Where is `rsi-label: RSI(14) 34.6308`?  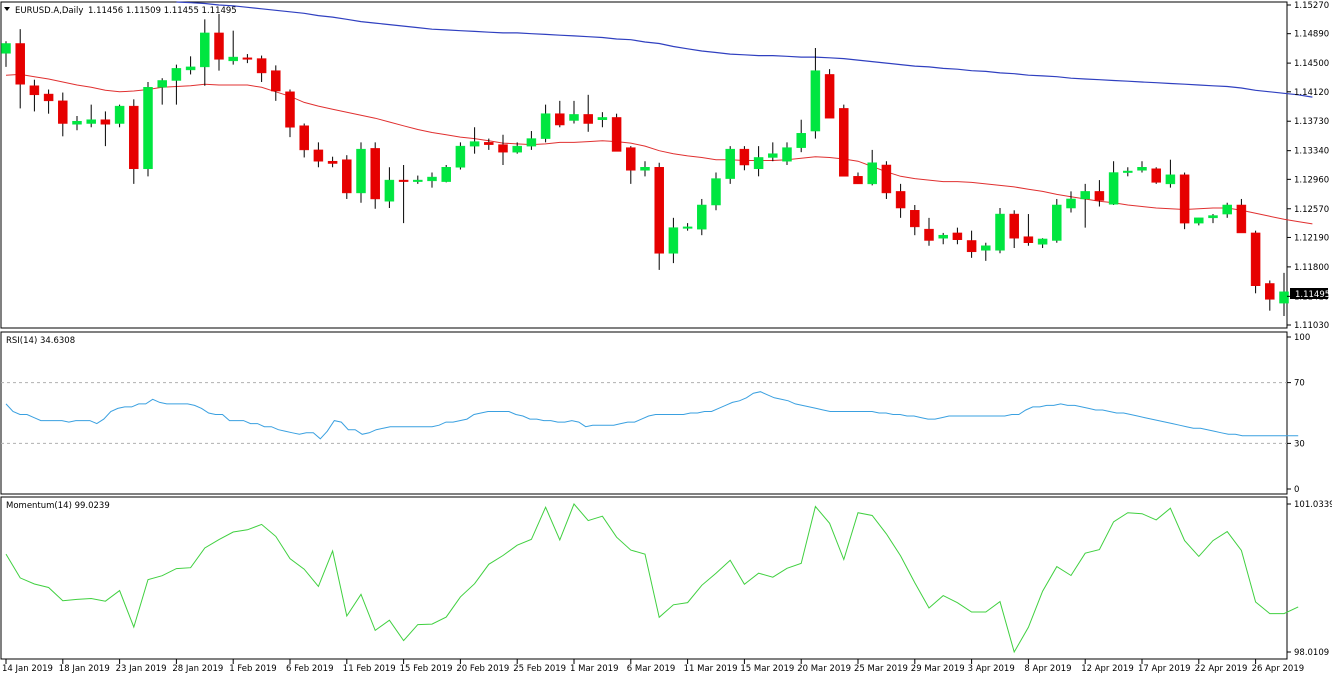
rsi-label: RSI(14) 34.6308 is located at coordinates (40, 341).